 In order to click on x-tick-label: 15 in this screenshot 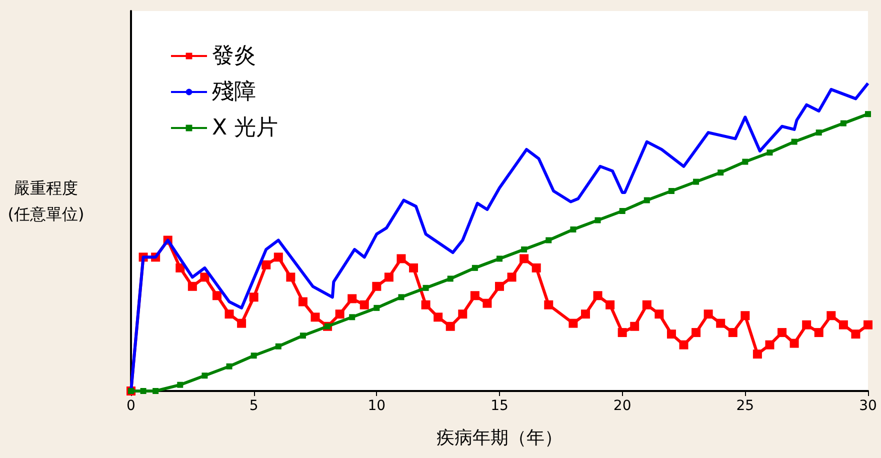, I will do `click(499, 406)`.